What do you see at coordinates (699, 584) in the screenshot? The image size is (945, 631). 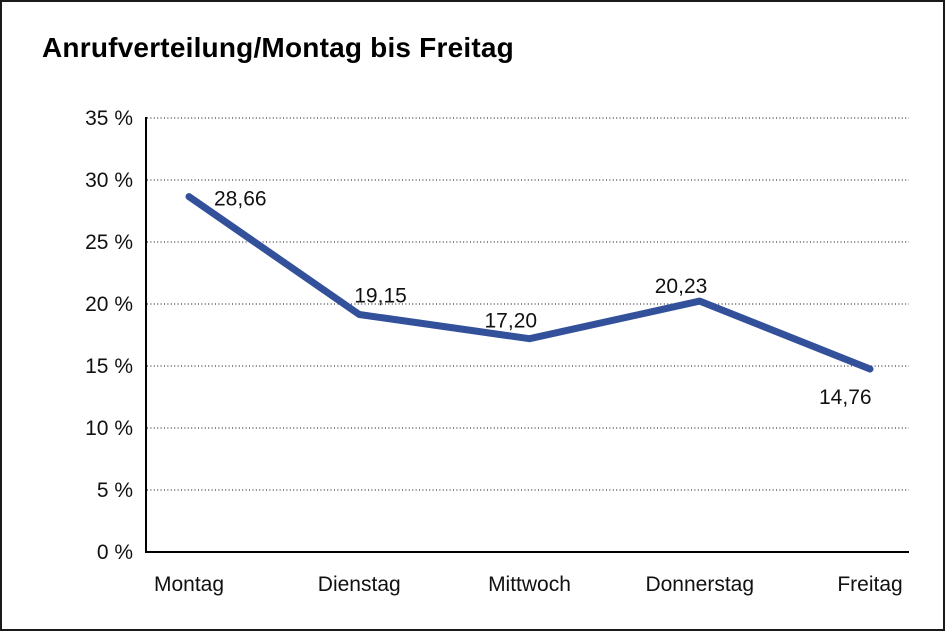 I see `x-axis-label: Donnerstag` at bounding box center [699, 584].